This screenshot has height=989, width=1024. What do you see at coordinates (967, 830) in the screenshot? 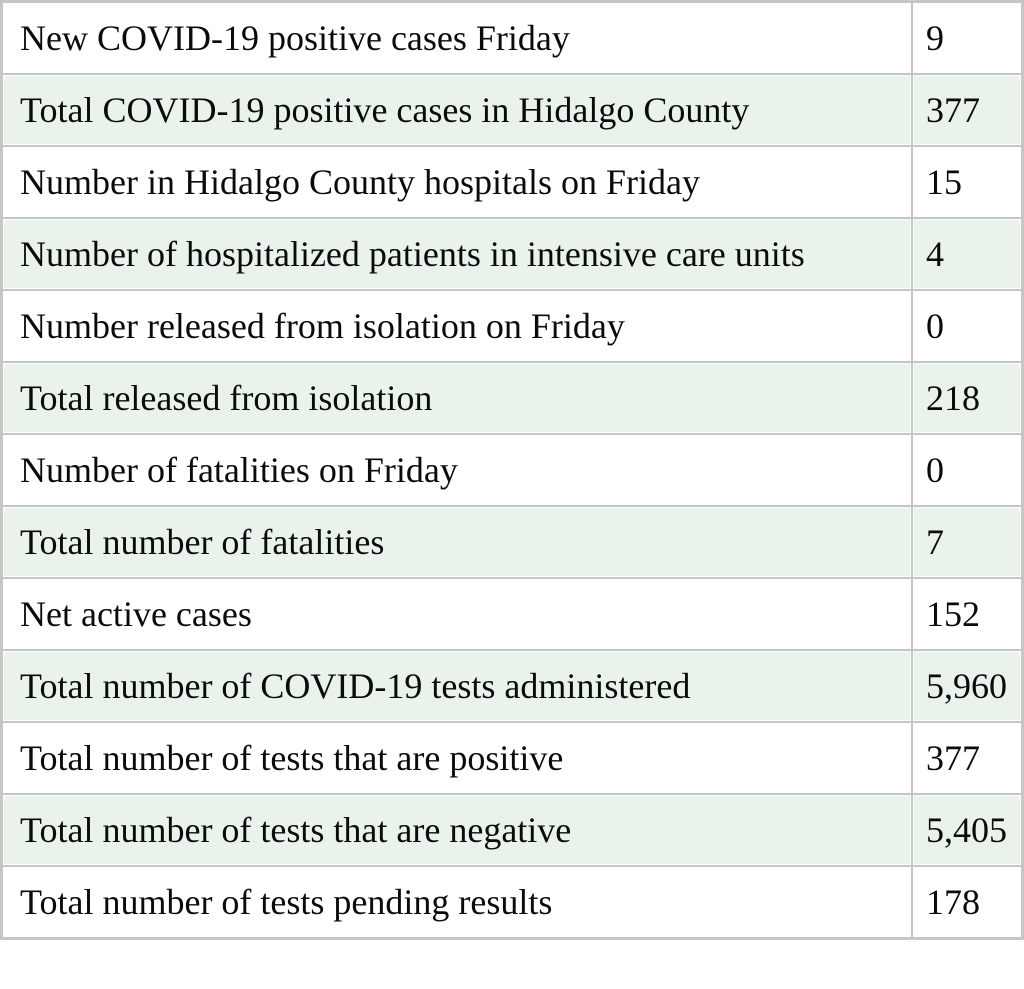
I see `stat-value: 5,405` at bounding box center [967, 830].